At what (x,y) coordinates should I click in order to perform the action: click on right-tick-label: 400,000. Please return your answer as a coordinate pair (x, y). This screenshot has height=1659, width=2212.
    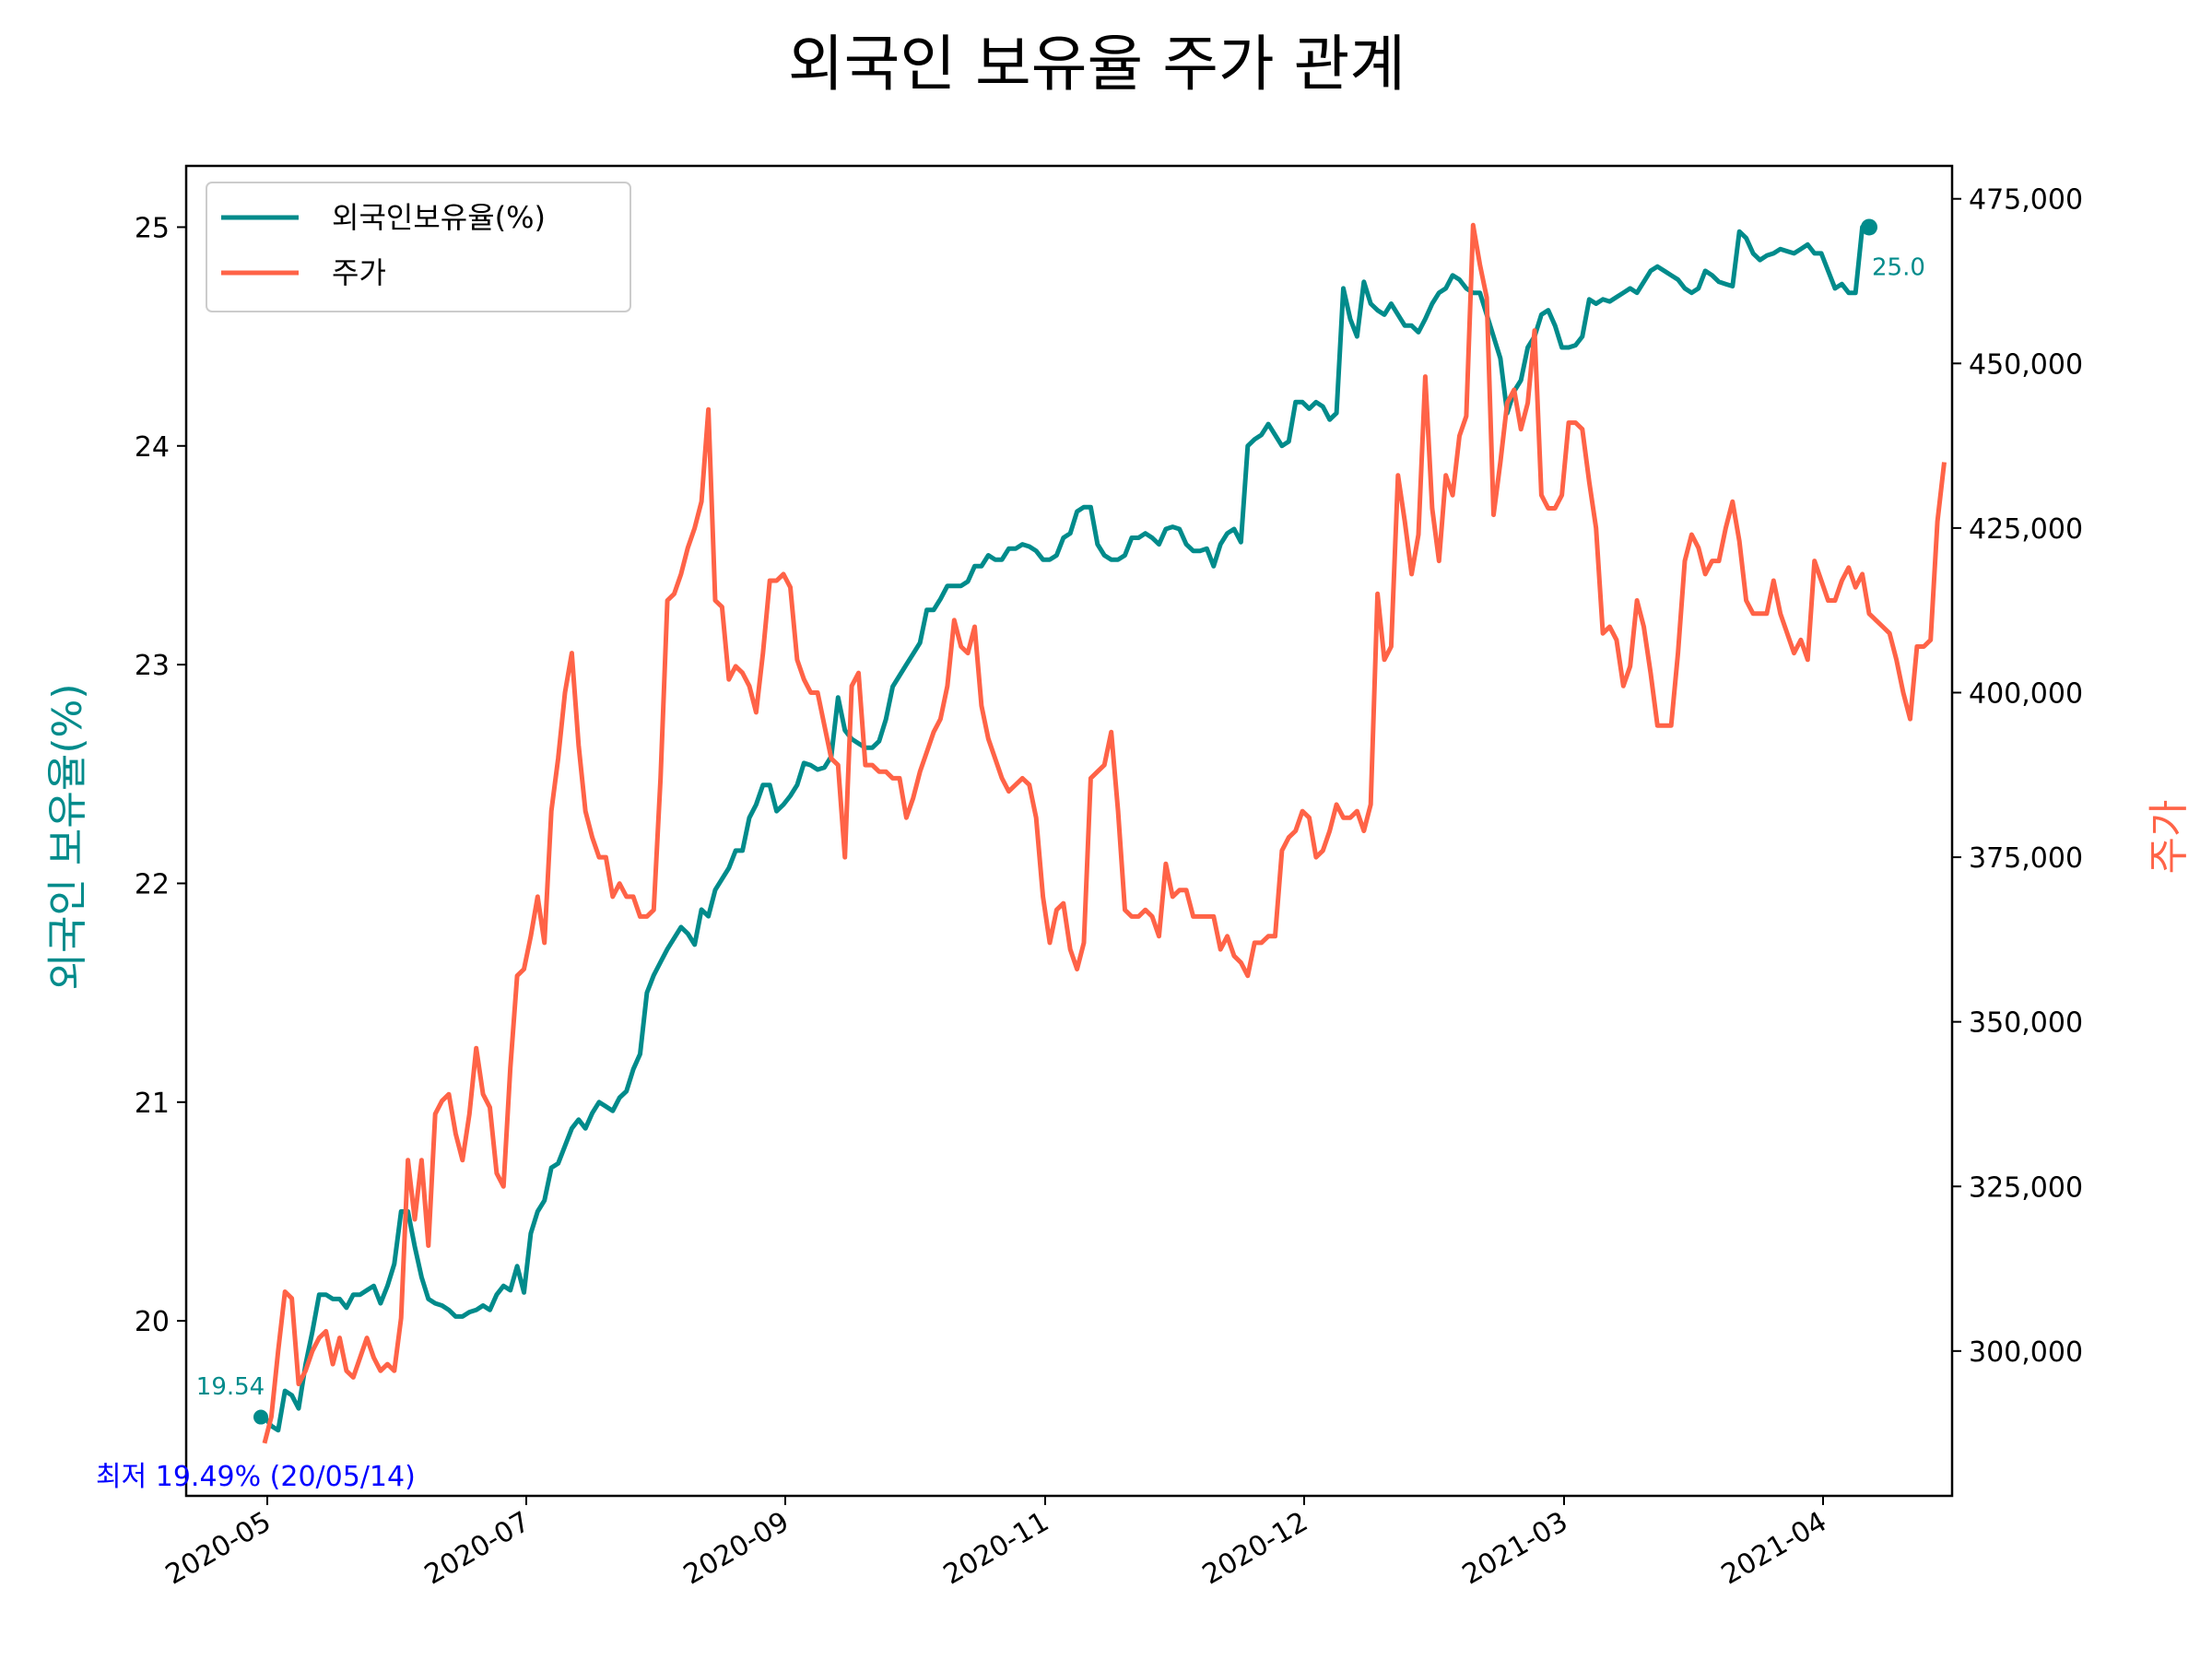
    Looking at the image, I should click on (2026, 693).